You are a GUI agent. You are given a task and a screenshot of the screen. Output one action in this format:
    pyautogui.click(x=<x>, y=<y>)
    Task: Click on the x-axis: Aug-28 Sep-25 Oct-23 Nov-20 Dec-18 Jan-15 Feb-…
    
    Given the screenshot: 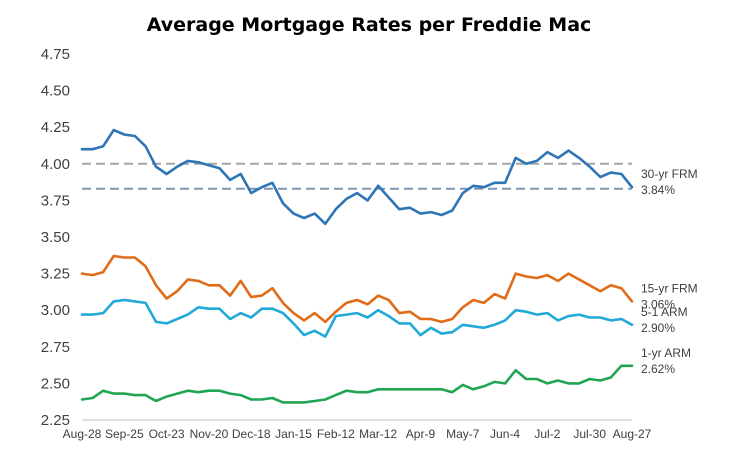 What is the action you would take?
    pyautogui.click(x=357, y=430)
    